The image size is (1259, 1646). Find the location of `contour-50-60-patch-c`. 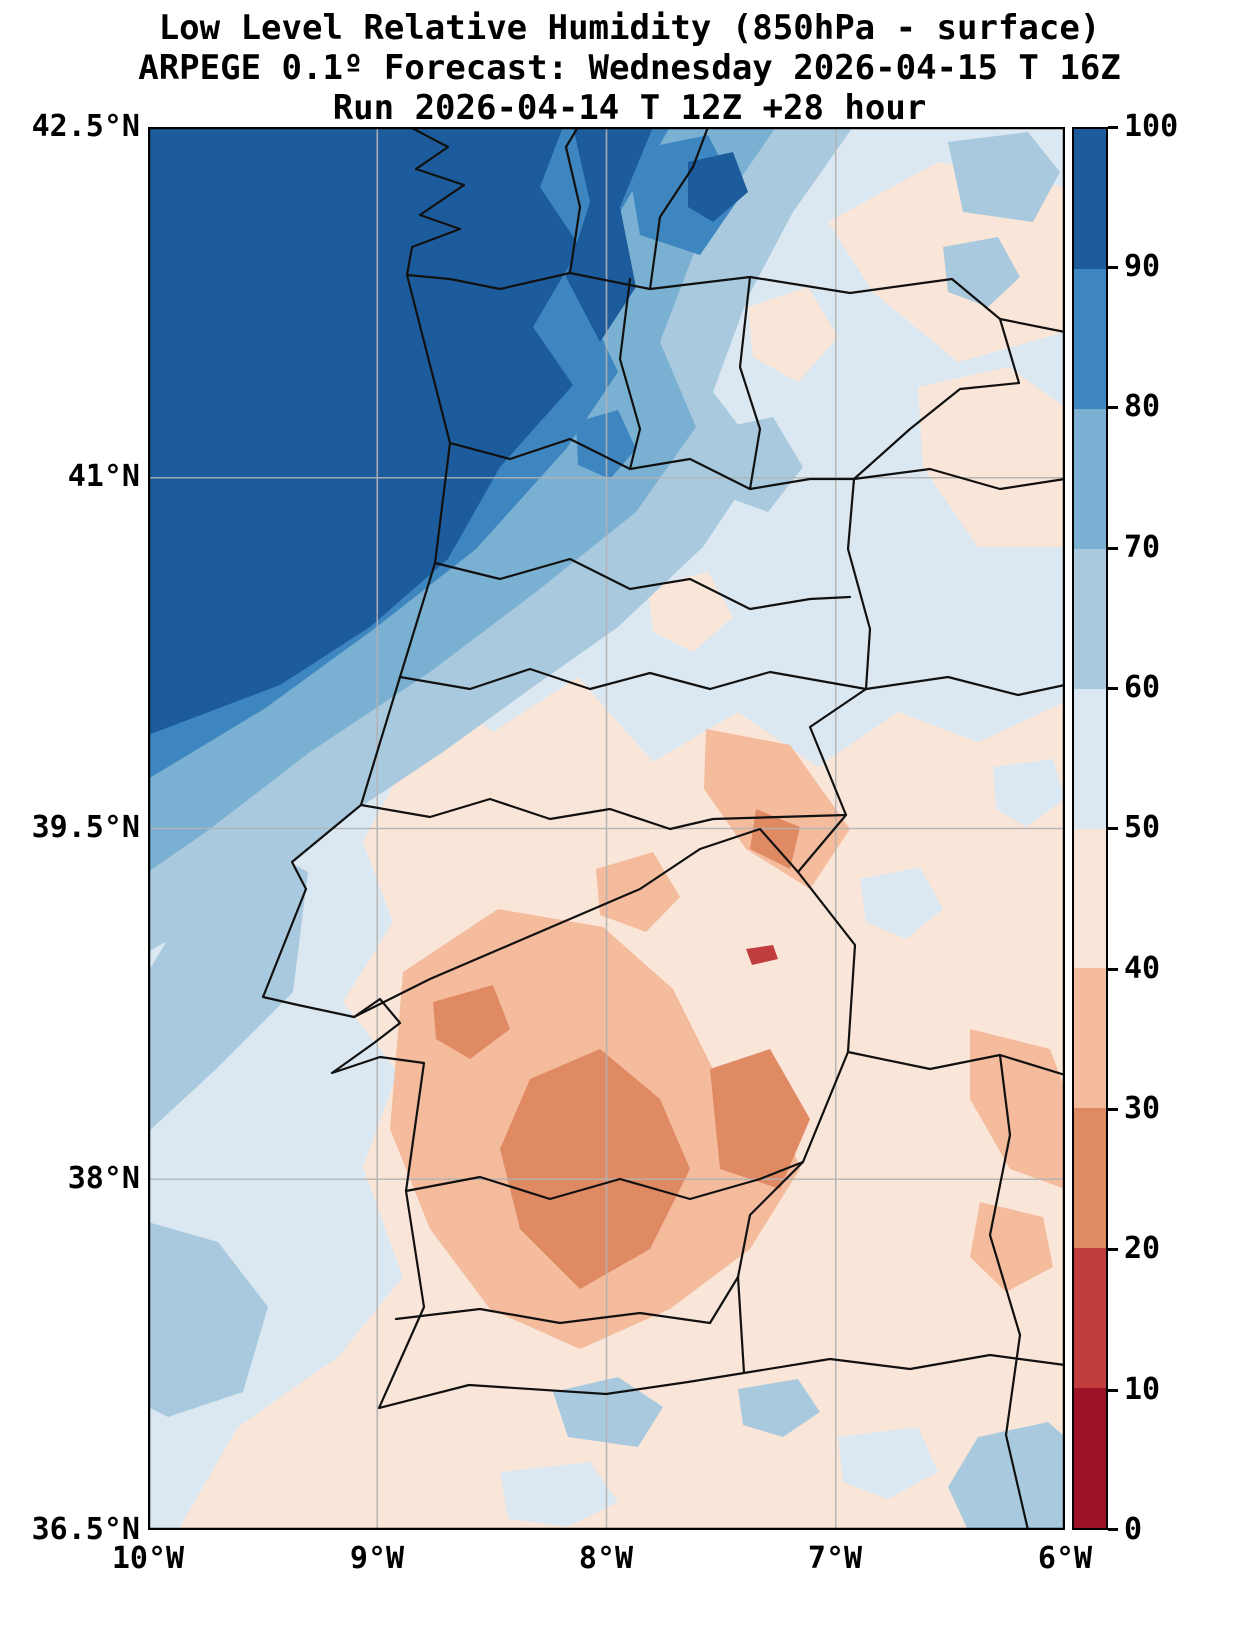

contour-50-60-patch-c is located at coordinates (901, 903).